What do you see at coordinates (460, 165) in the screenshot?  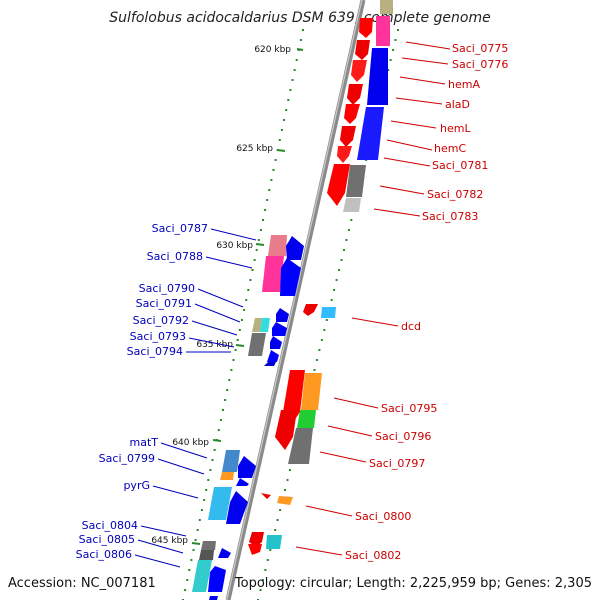 I see `gene-label-saci-0781: Saci_0781` at bounding box center [460, 165].